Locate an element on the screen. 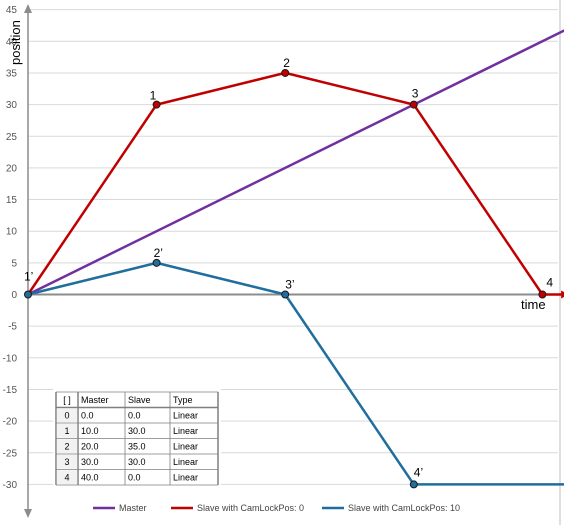 The width and height of the screenshot is (564, 525). y-axis-arrow-up is located at coordinates (28, 8).